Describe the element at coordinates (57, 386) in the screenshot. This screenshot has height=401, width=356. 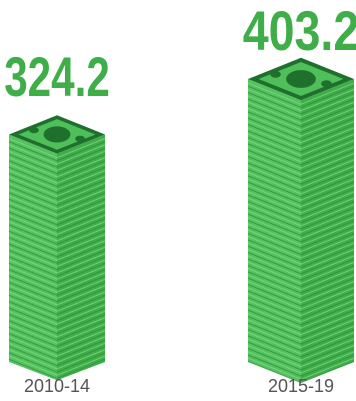
I see `category-label: 2010-14` at that location.